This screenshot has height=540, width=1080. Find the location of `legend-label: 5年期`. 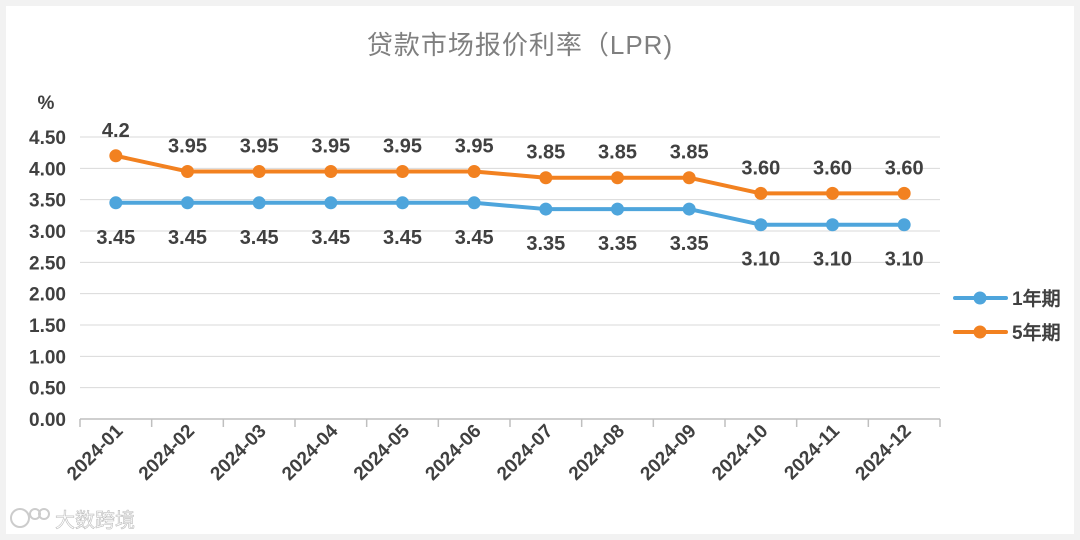

legend-label: 5年期 is located at coordinates (1036, 332).